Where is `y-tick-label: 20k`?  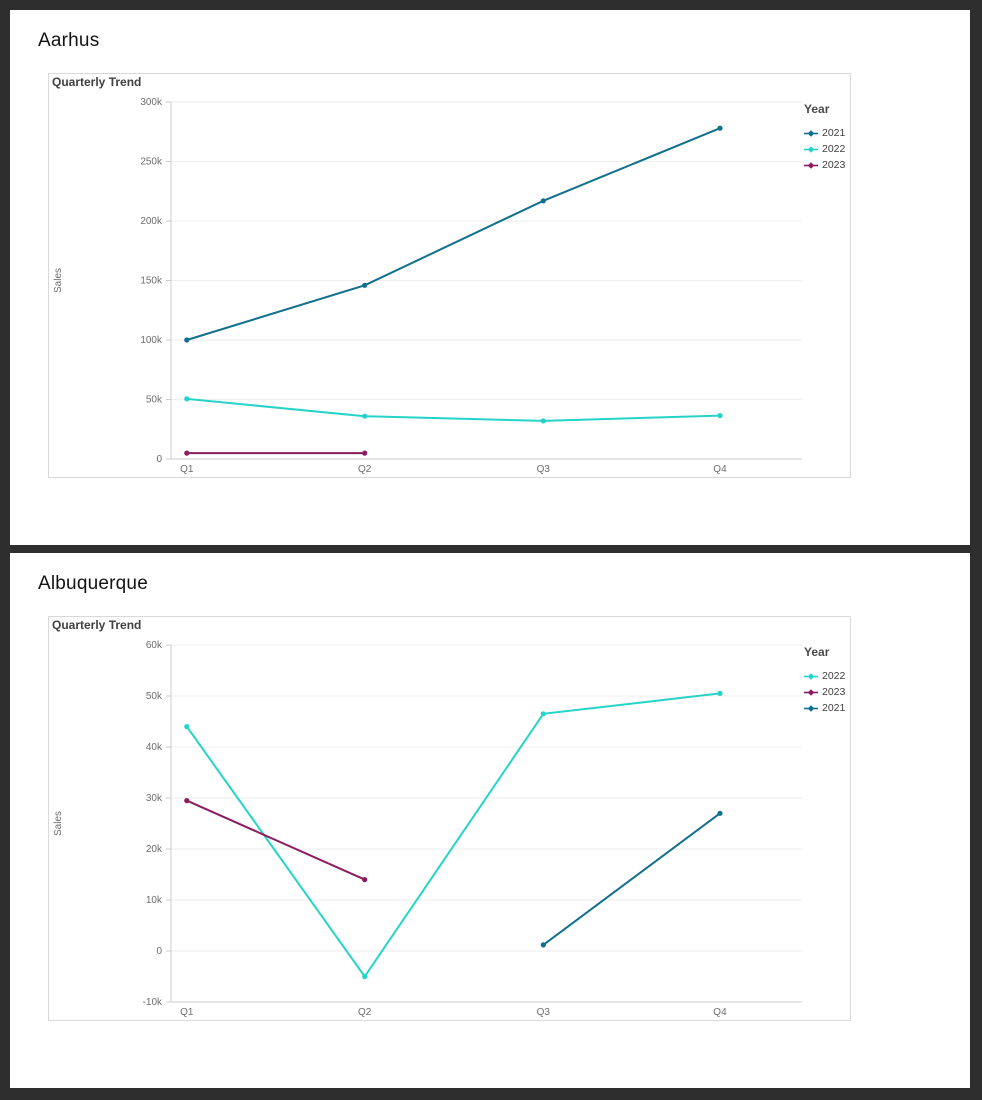 y-tick-label: 20k is located at coordinates (154, 849).